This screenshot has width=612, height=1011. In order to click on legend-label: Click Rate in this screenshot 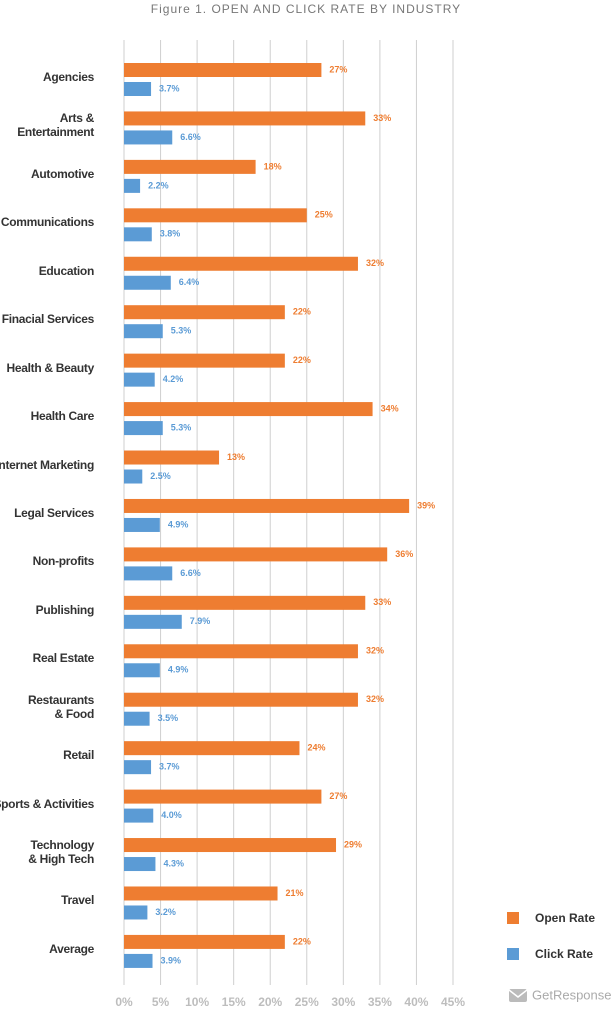, I will do `click(564, 954)`.